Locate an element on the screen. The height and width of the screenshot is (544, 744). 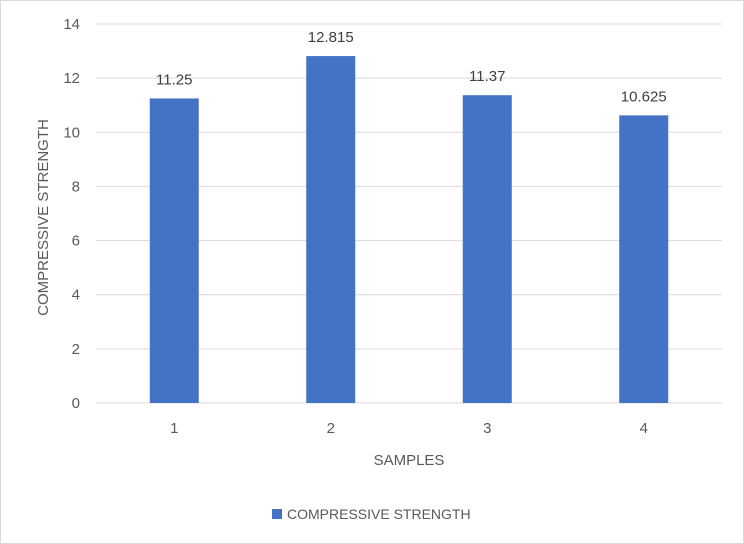
x-tick-label: 4 is located at coordinates (644, 428).